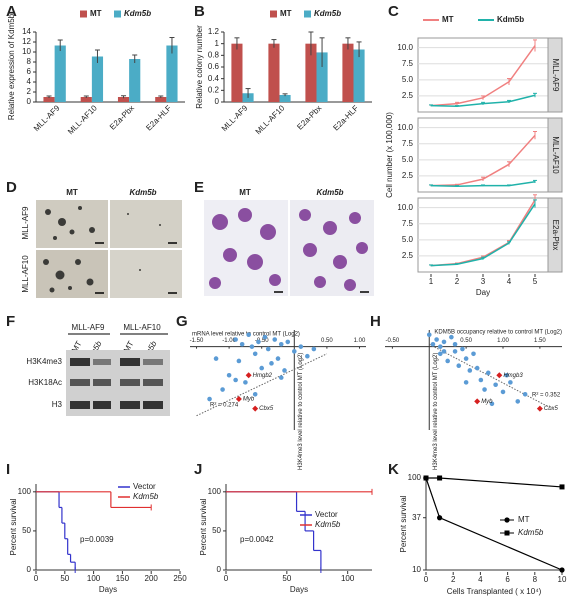 This screenshot has height=599, width=574. What do you see at coordinates (405, 207) in the screenshot?
I see `y-tick-label: 10.0` at bounding box center [405, 207].